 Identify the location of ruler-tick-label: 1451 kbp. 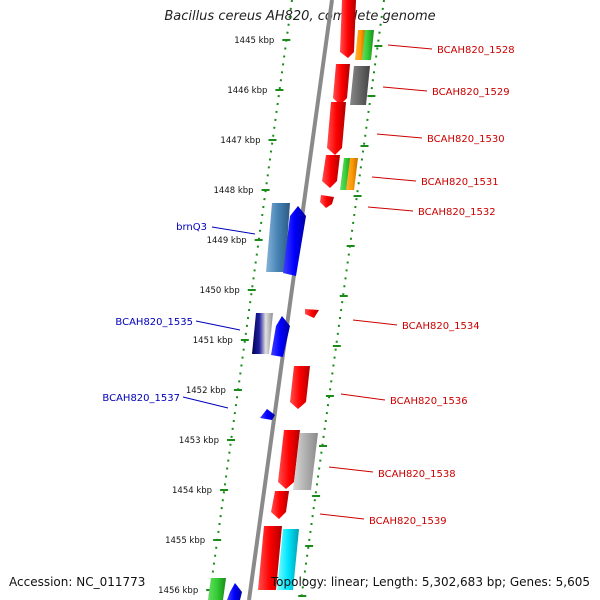
(213, 341).